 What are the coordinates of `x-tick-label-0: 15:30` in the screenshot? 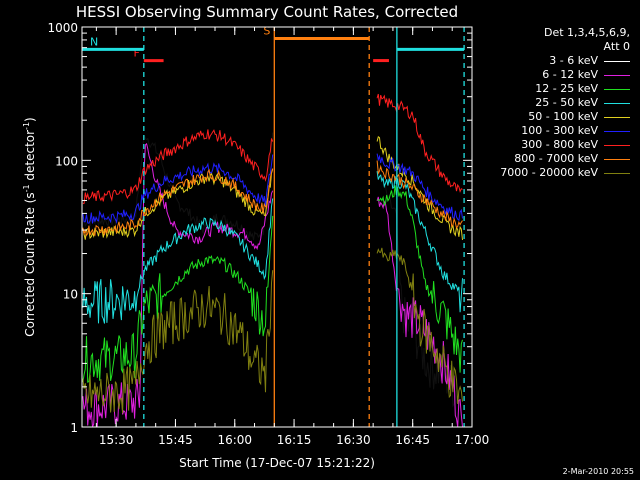 It's located at (116, 440).